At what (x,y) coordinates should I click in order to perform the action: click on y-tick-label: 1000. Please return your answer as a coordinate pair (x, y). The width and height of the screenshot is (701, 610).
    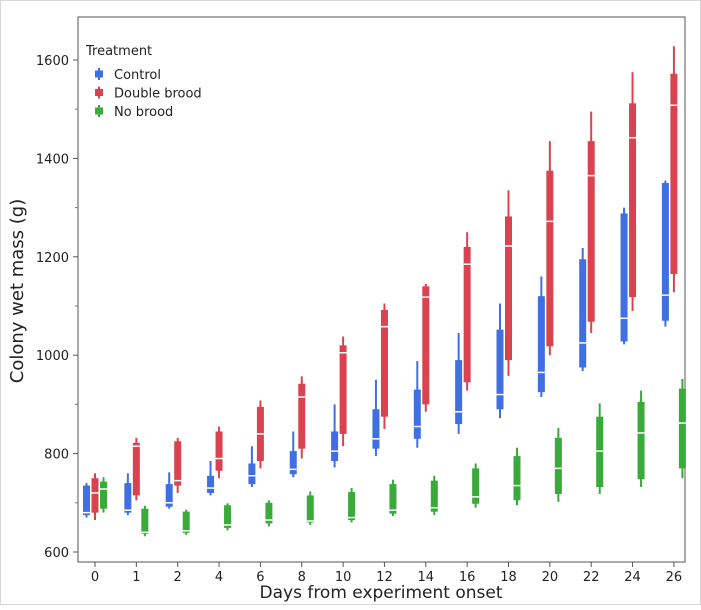
    Looking at the image, I should click on (52, 356).